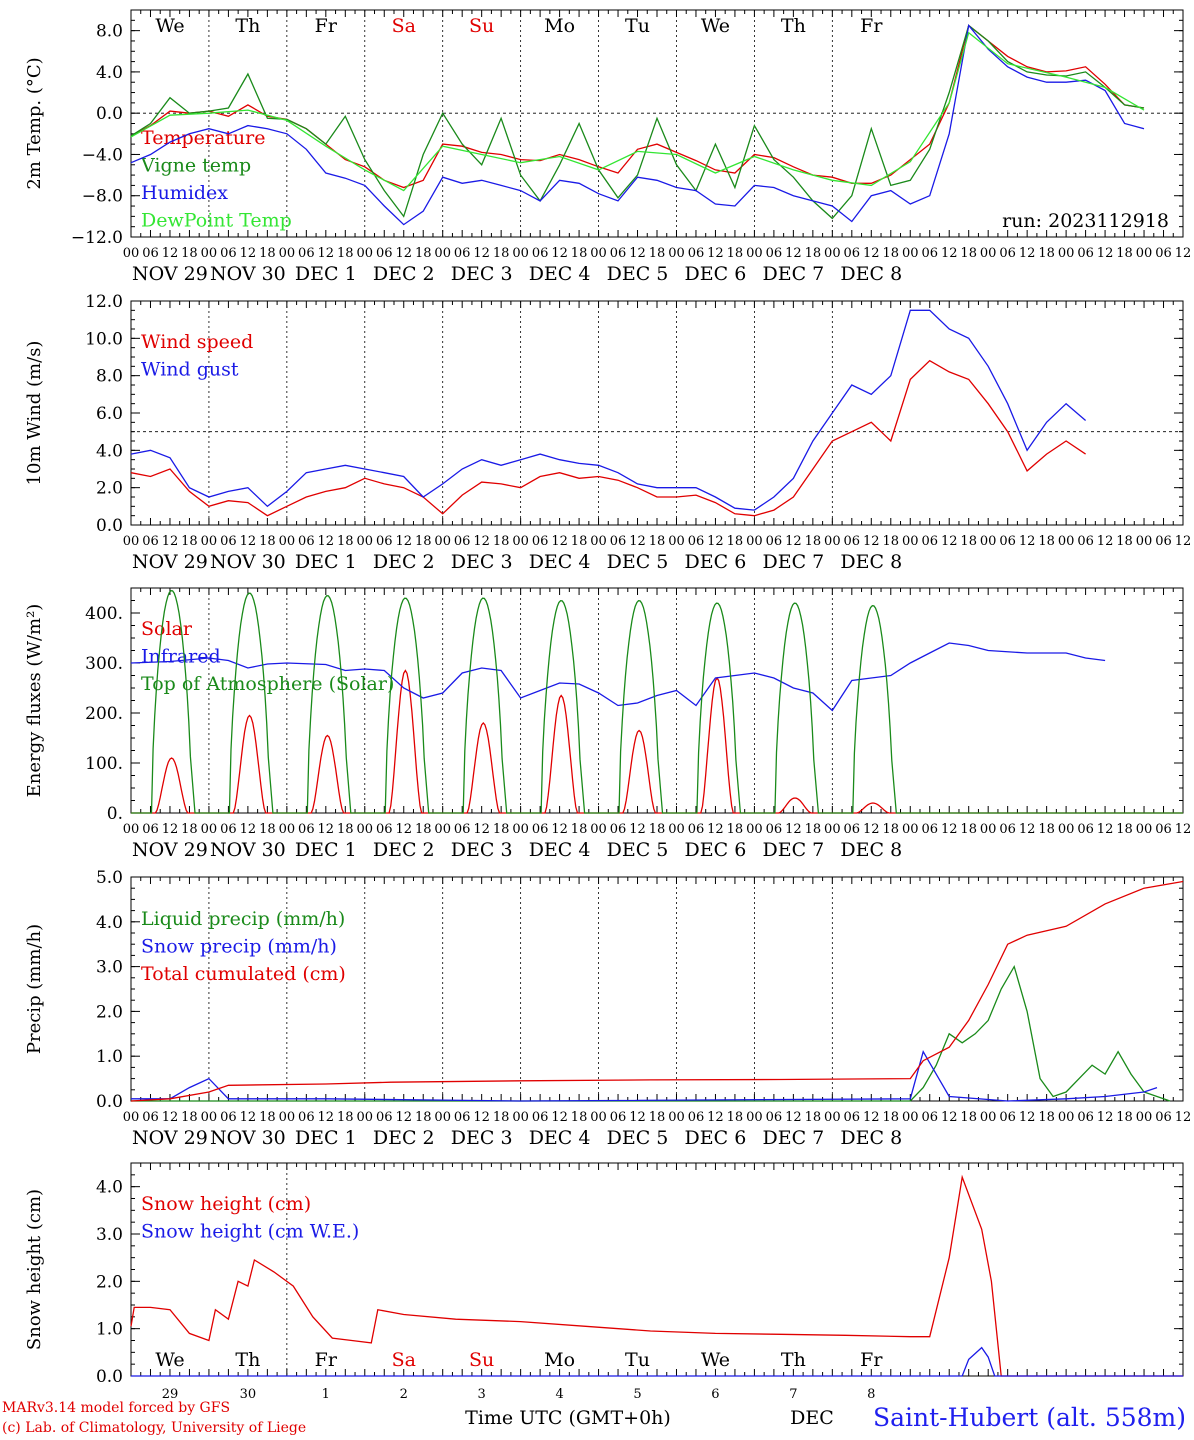 The image size is (1194, 1440). Describe the element at coordinates (170, 1394) in the screenshot. I see `date-number-label: 29` at that location.